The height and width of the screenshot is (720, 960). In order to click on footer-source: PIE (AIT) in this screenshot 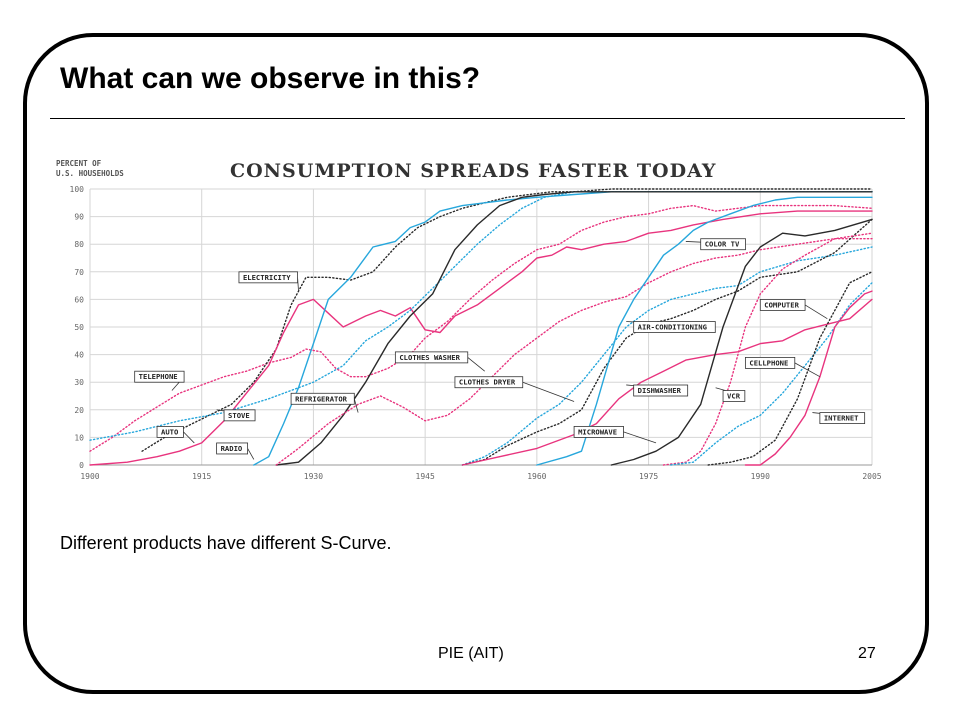, I will do `click(471, 653)`.